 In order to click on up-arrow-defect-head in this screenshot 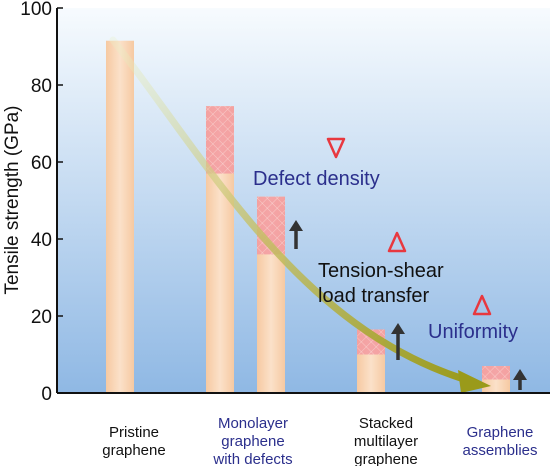, I will do `click(296, 225)`.